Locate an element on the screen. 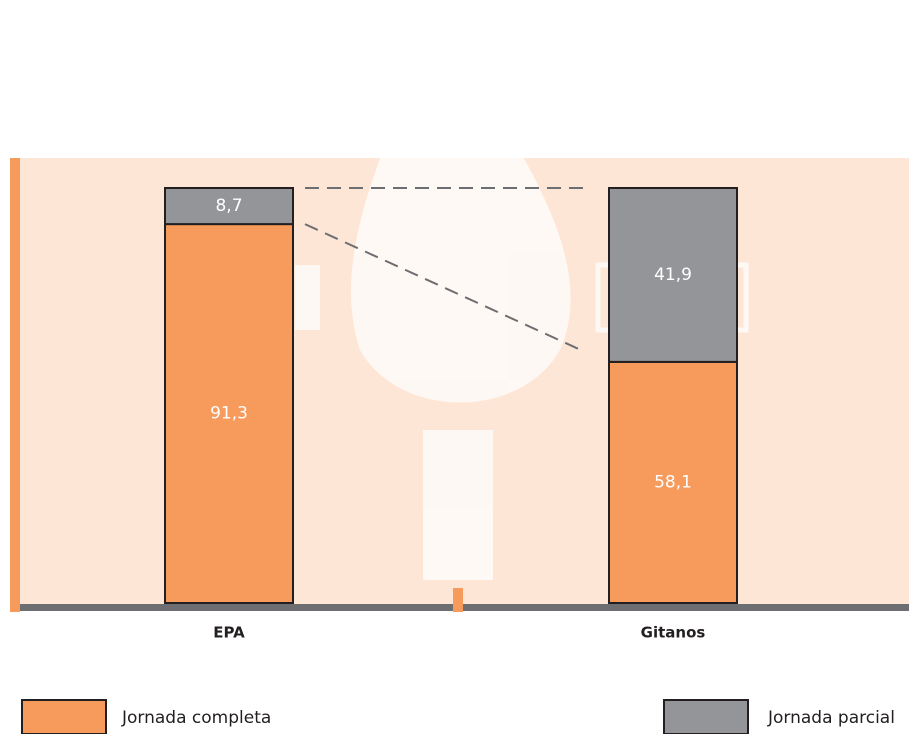 The image size is (909, 734). value-label: 41,9 is located at coordinates (673, 275).